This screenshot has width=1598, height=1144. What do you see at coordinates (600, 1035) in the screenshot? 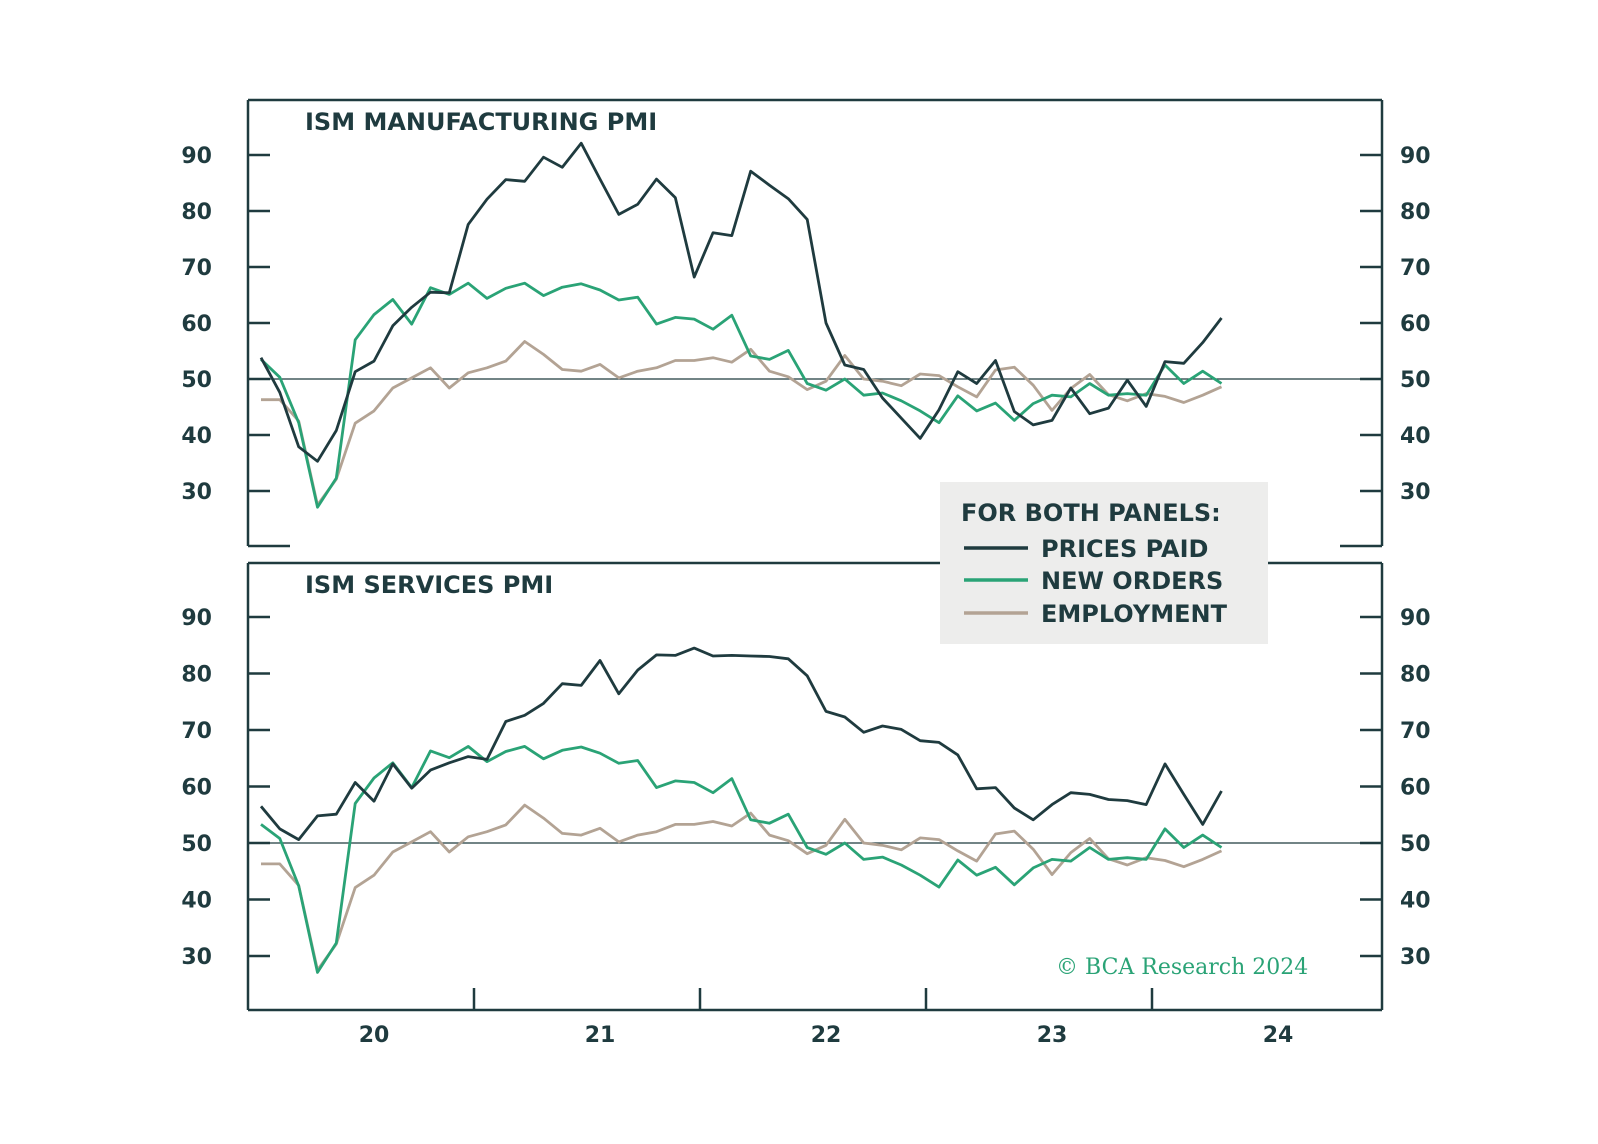
I see `x-tick-label: 21` at bounding box center [600, 1035].